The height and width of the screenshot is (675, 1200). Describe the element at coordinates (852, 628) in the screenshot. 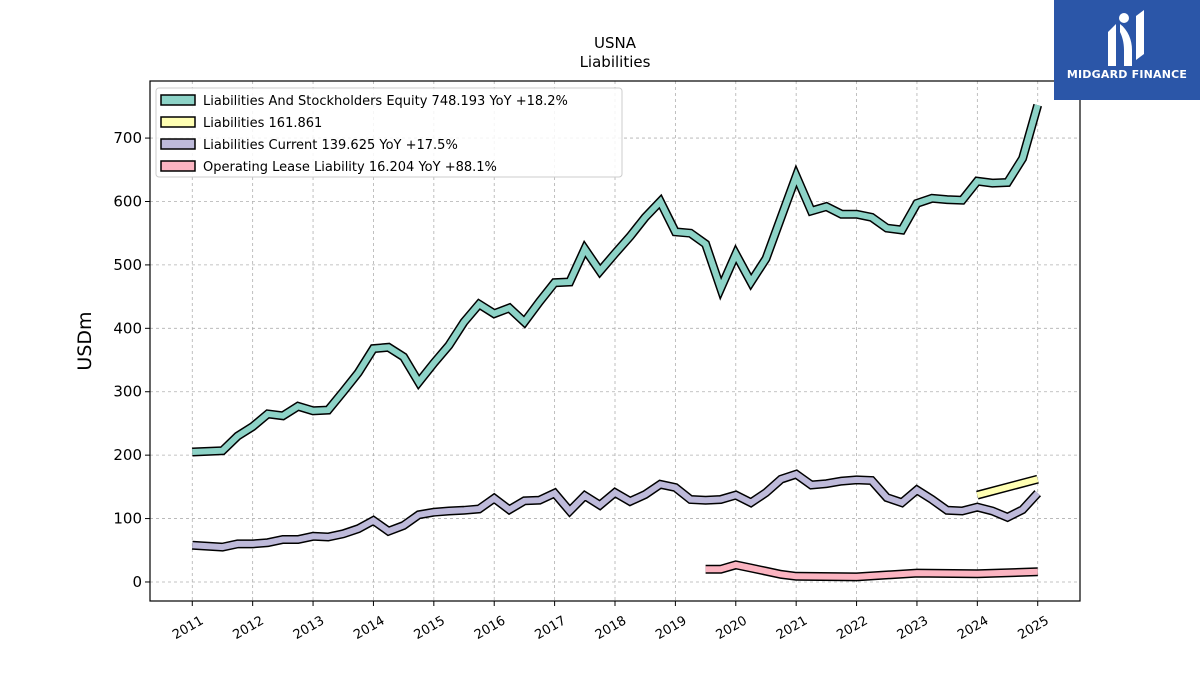

I see `x-tick-label: 2022` at that location.